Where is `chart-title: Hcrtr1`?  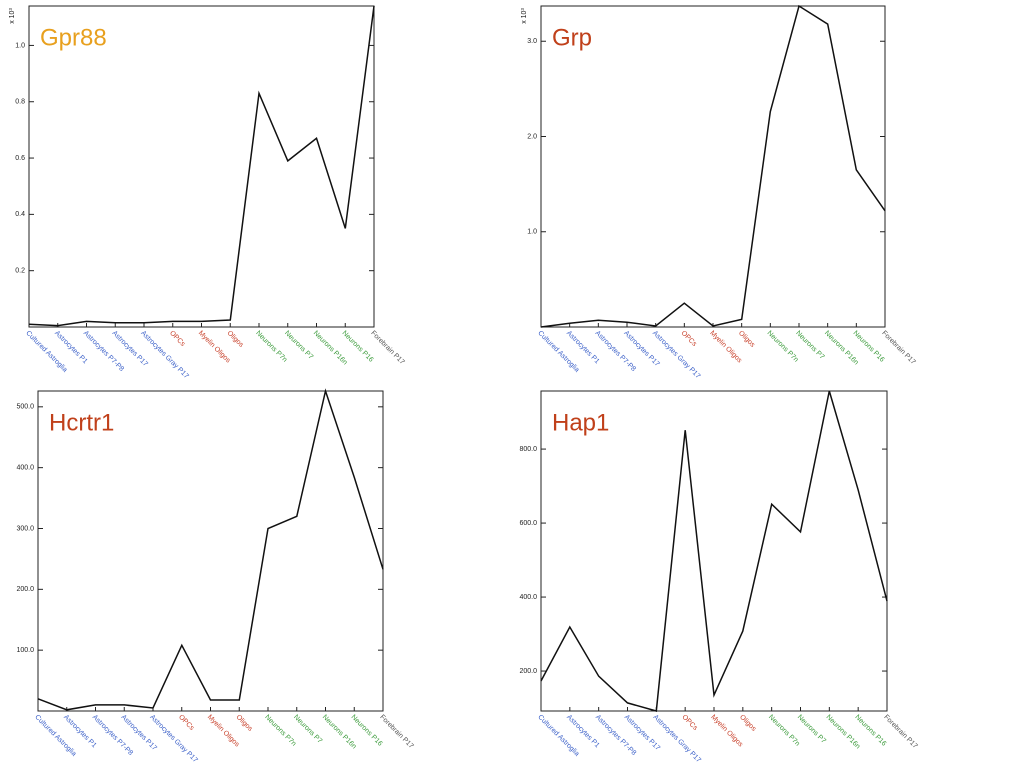 chart-title: Hcrtr1 is located at coordinates (81, 422).